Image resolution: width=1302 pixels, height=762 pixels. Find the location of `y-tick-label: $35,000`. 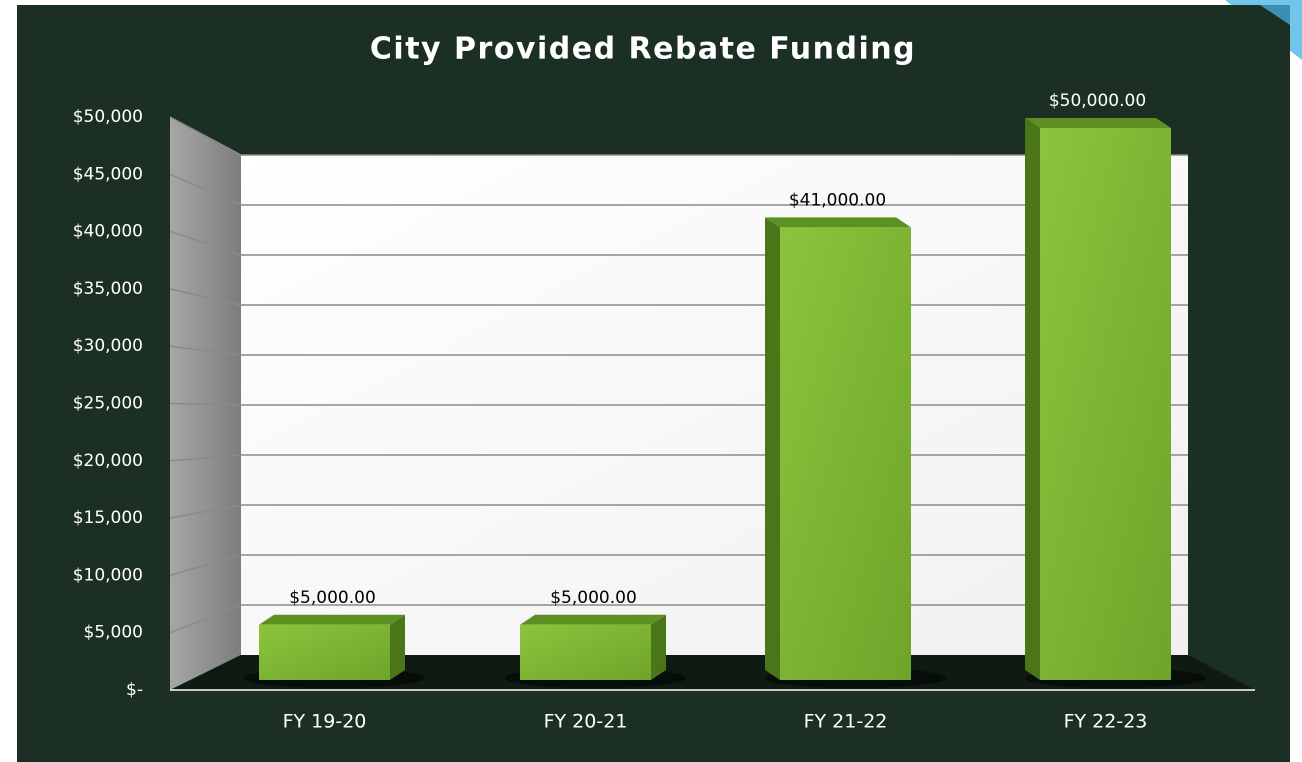

y-tick-label: $35,000 is located at coordinates (108, 289).